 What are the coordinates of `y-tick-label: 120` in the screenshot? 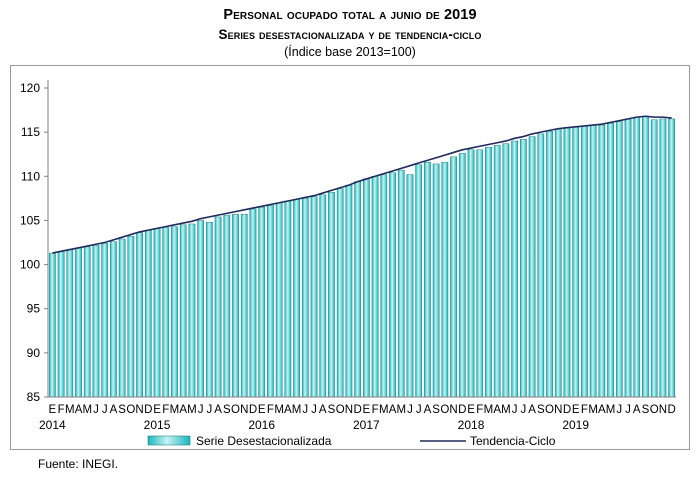 It's located at (30, 88).